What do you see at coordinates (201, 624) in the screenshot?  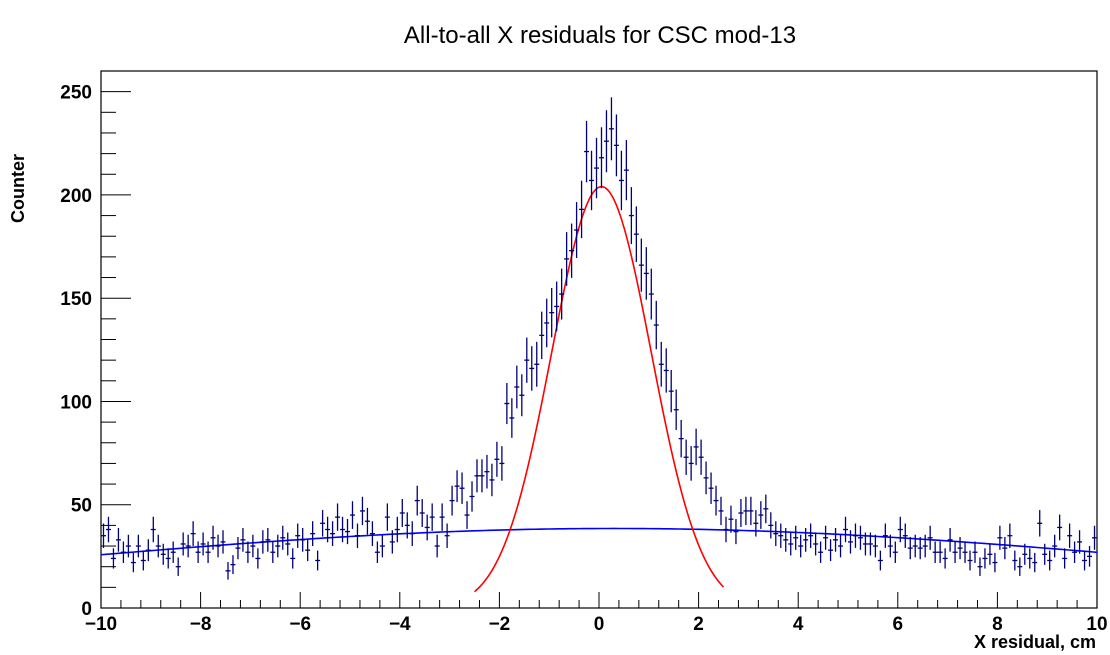 I see `x-tick-label: −8` at bounding box center [201, 624].